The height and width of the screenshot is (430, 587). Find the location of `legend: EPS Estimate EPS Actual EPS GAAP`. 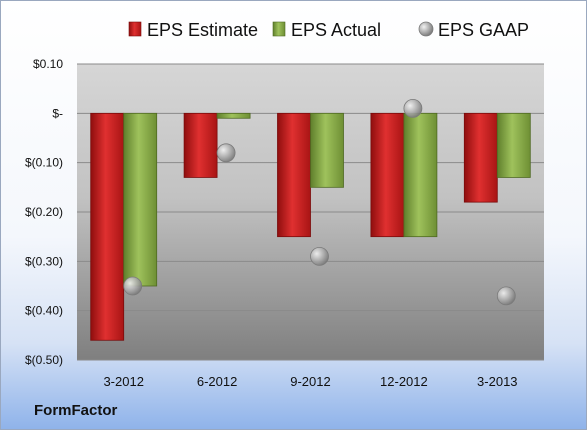

legend: EPS Estimate EPS Actual EPS GAAP is located at coordinates (328, 30).